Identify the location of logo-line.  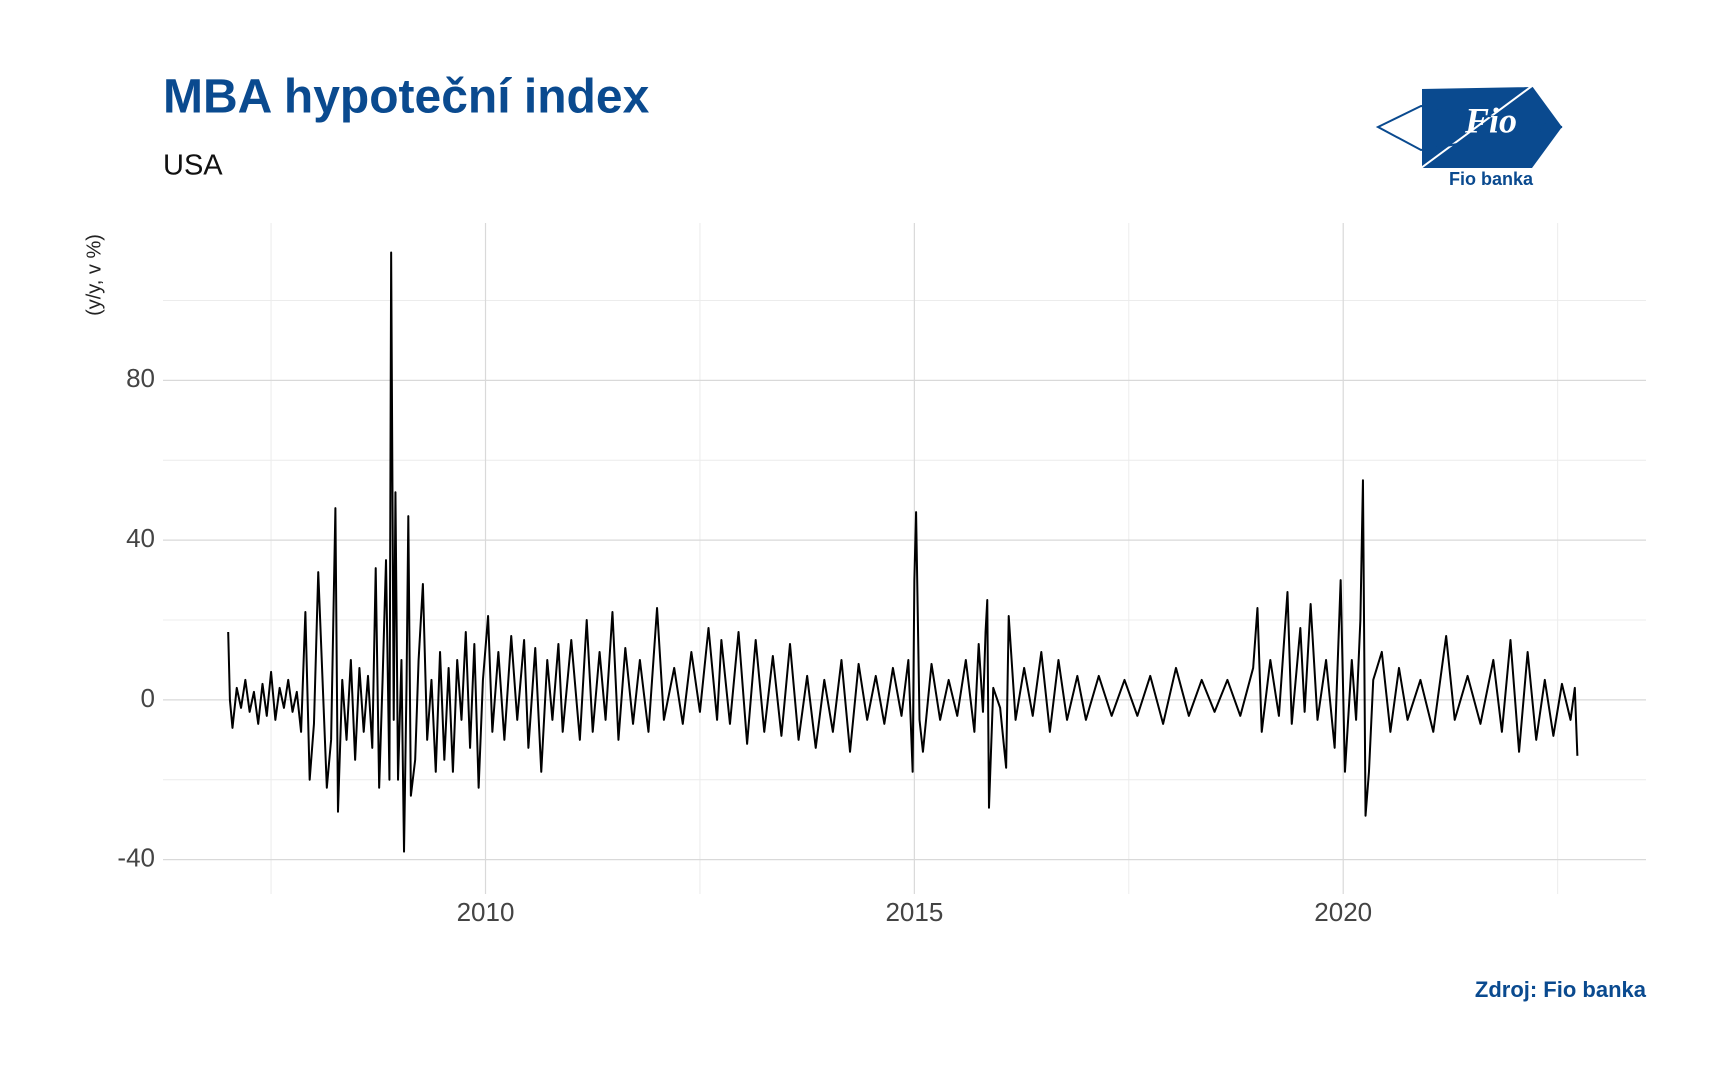
(1478, 127).